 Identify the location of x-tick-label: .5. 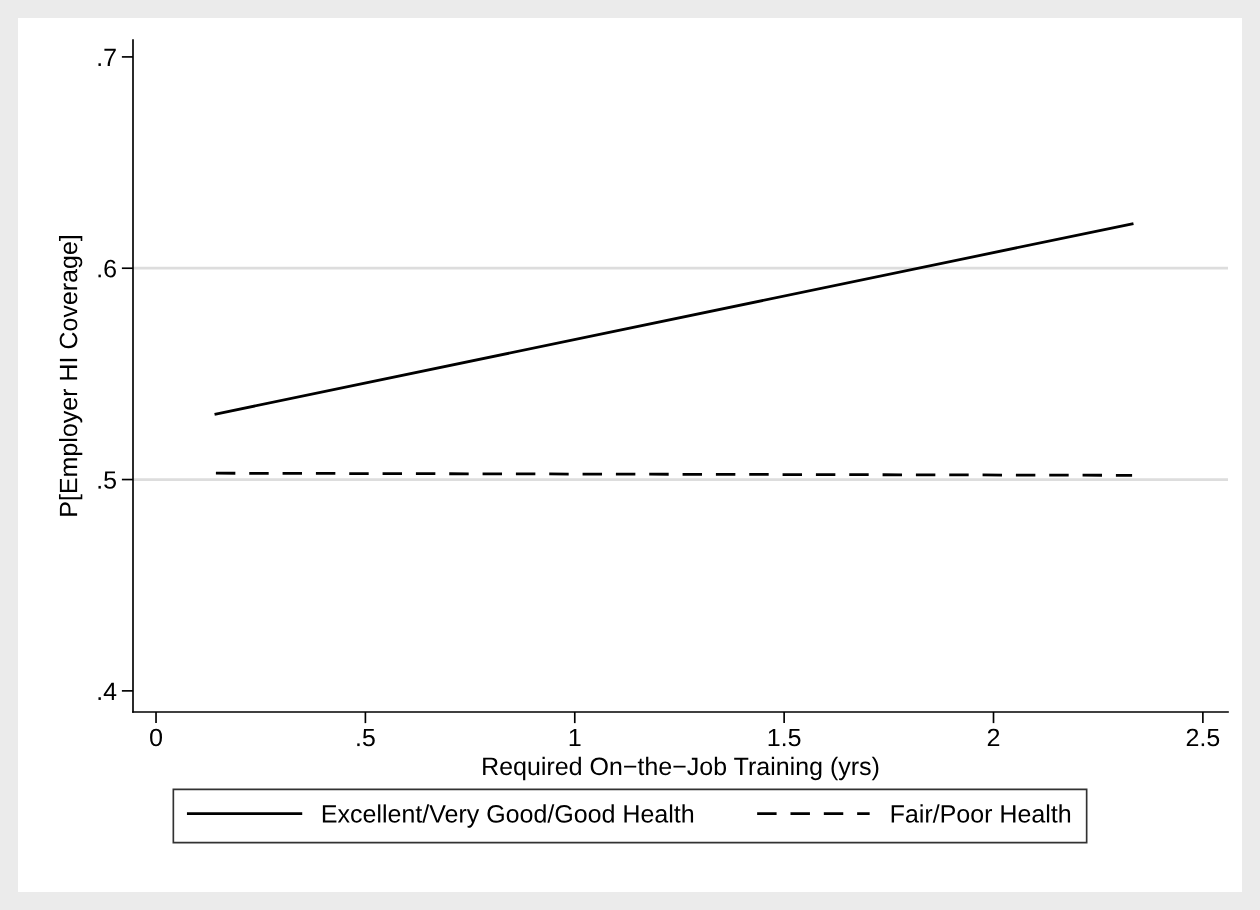
(366, 737).